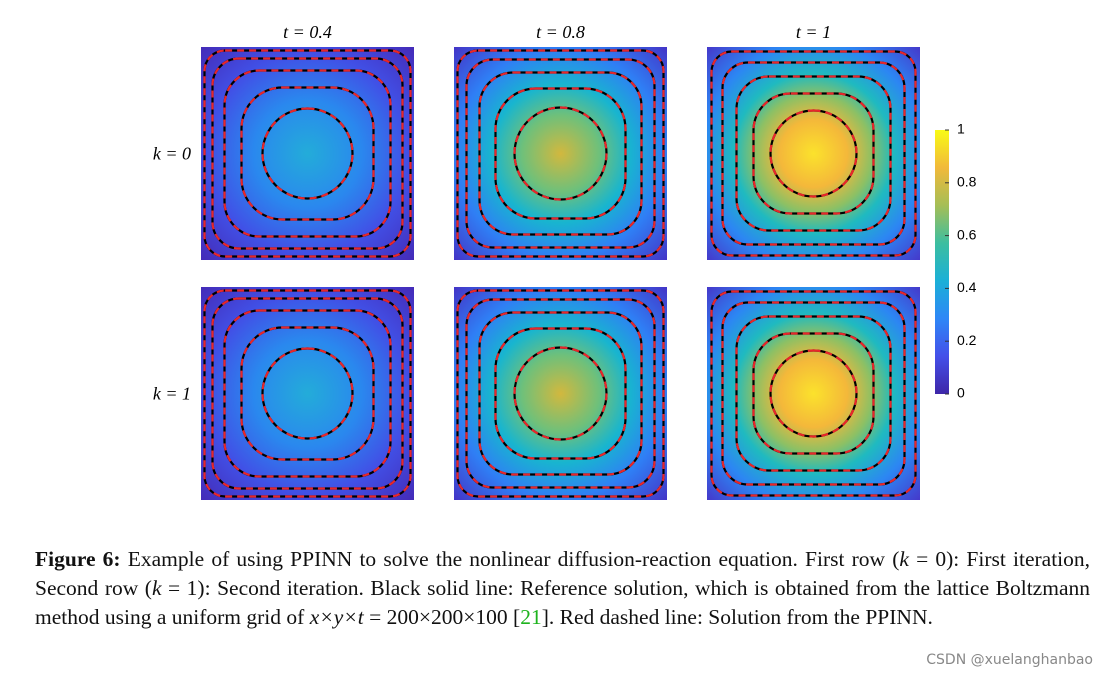 Image resolution: width=1107 pixels, height=678 pixels. Describe the element at coordinates (172, 154) in the screenshot. I see `row-label: k = 0` at that location.